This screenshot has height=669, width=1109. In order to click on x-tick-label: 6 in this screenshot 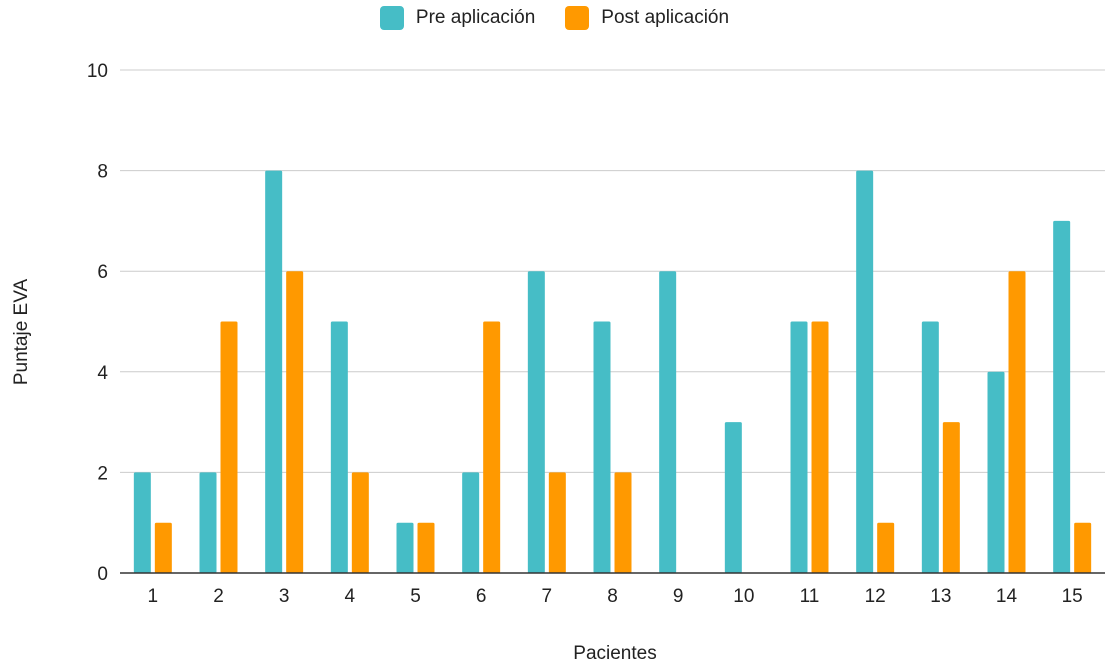, I will do `click(481, 596)`.